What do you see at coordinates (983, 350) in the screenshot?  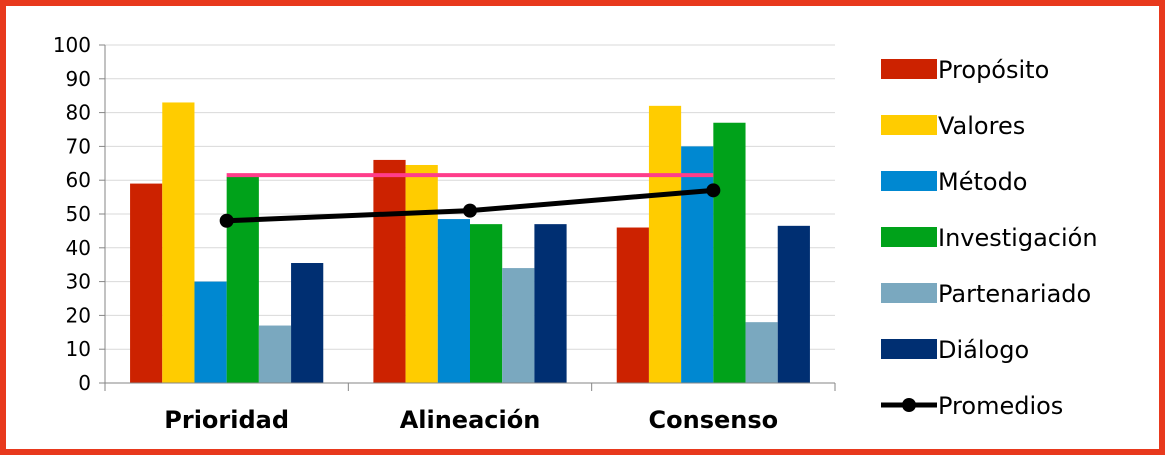 I see `legend-label-diálogo: Diálogo` at bounding box center [983, 350].